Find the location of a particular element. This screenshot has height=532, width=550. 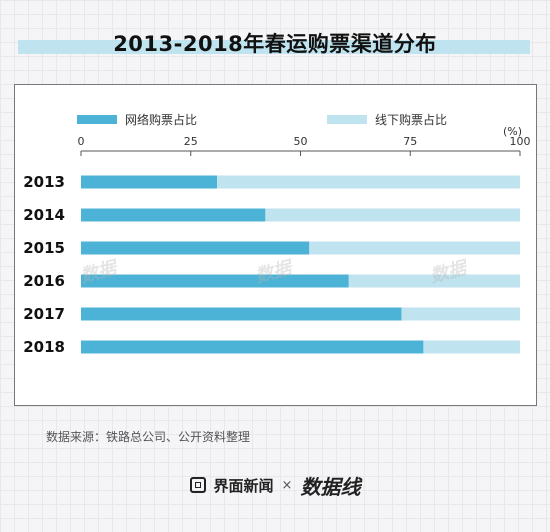

legend-label-offline: 线下购票占比 is located at coordinates (411, 120).